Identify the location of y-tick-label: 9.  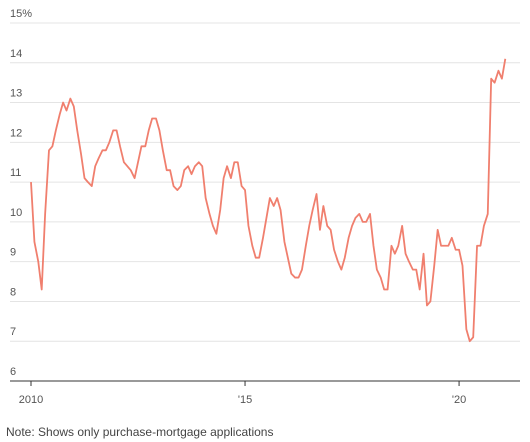
(13, 253).